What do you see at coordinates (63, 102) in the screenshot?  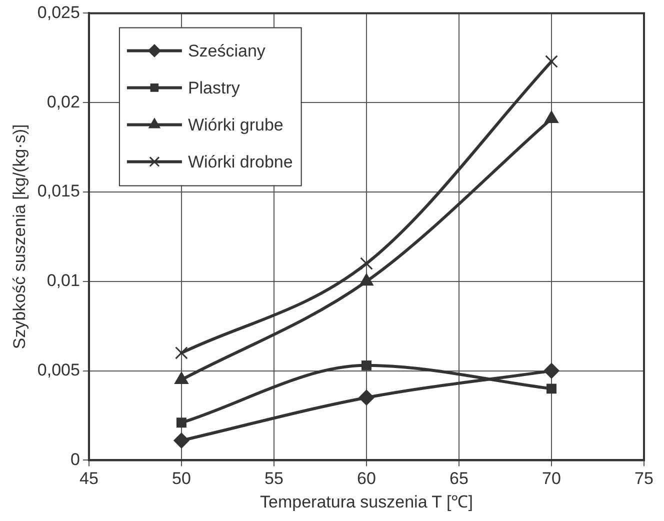 I see `y-tick-label: 0,02` at bounding box center [63, 102].